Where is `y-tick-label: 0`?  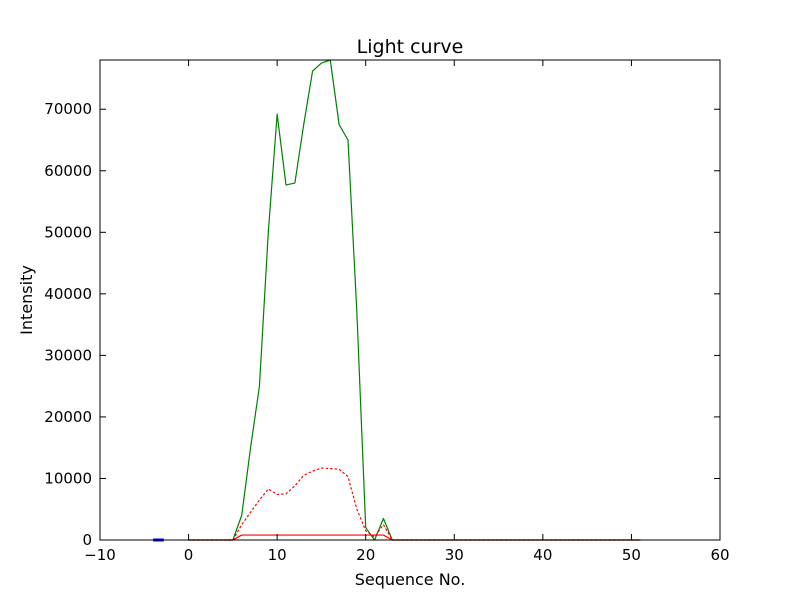 y-tick-label: 0 is located at coordinates (87, 540).